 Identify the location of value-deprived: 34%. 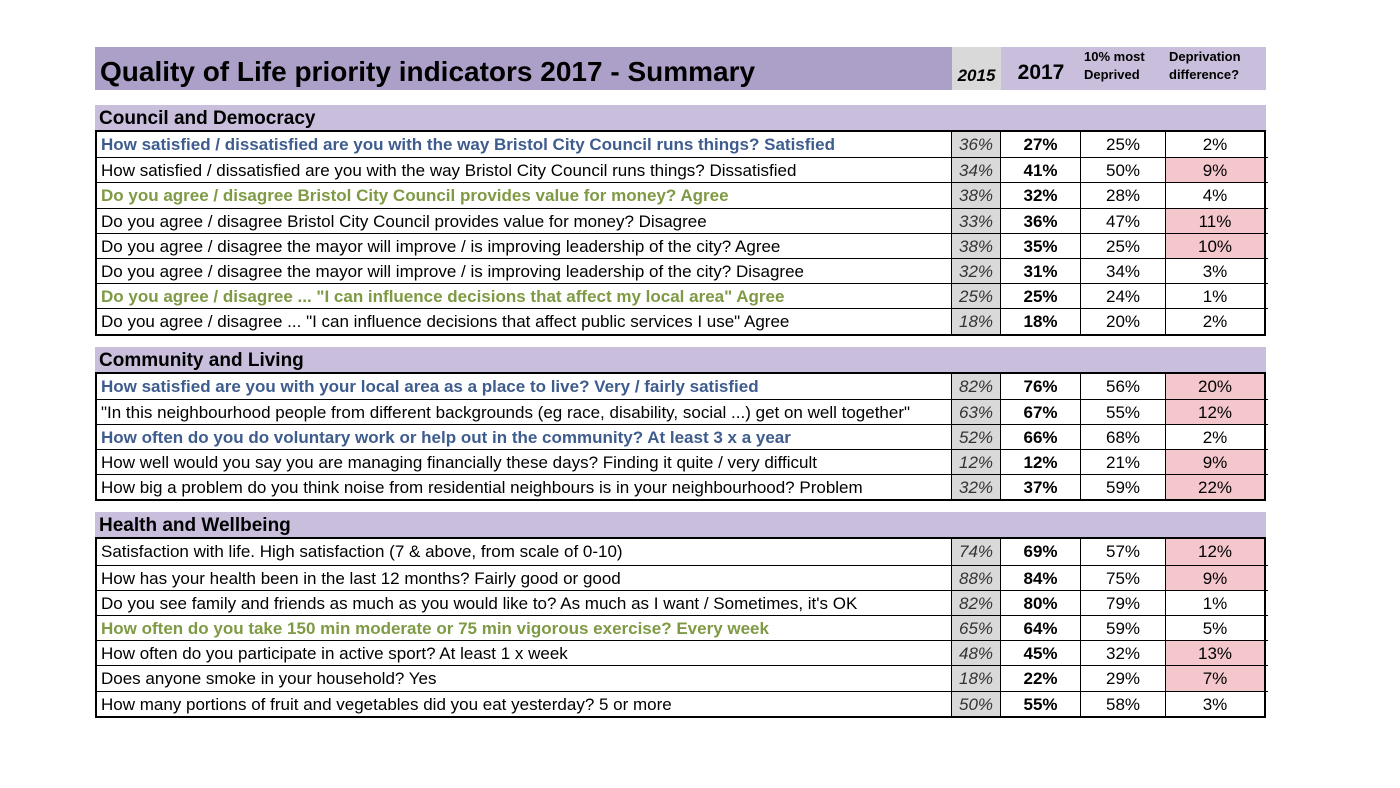
(1123, 271).